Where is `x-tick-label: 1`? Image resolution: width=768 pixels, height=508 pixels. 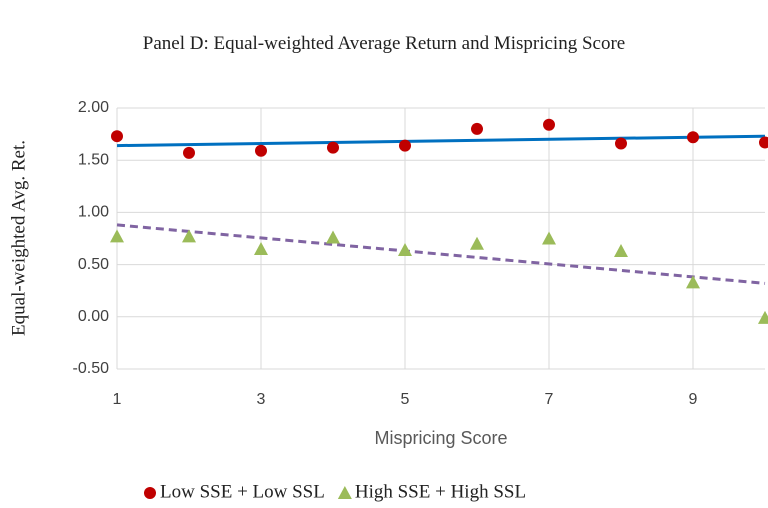 x-tick-label: 1 is located at coordinates (117, 399).